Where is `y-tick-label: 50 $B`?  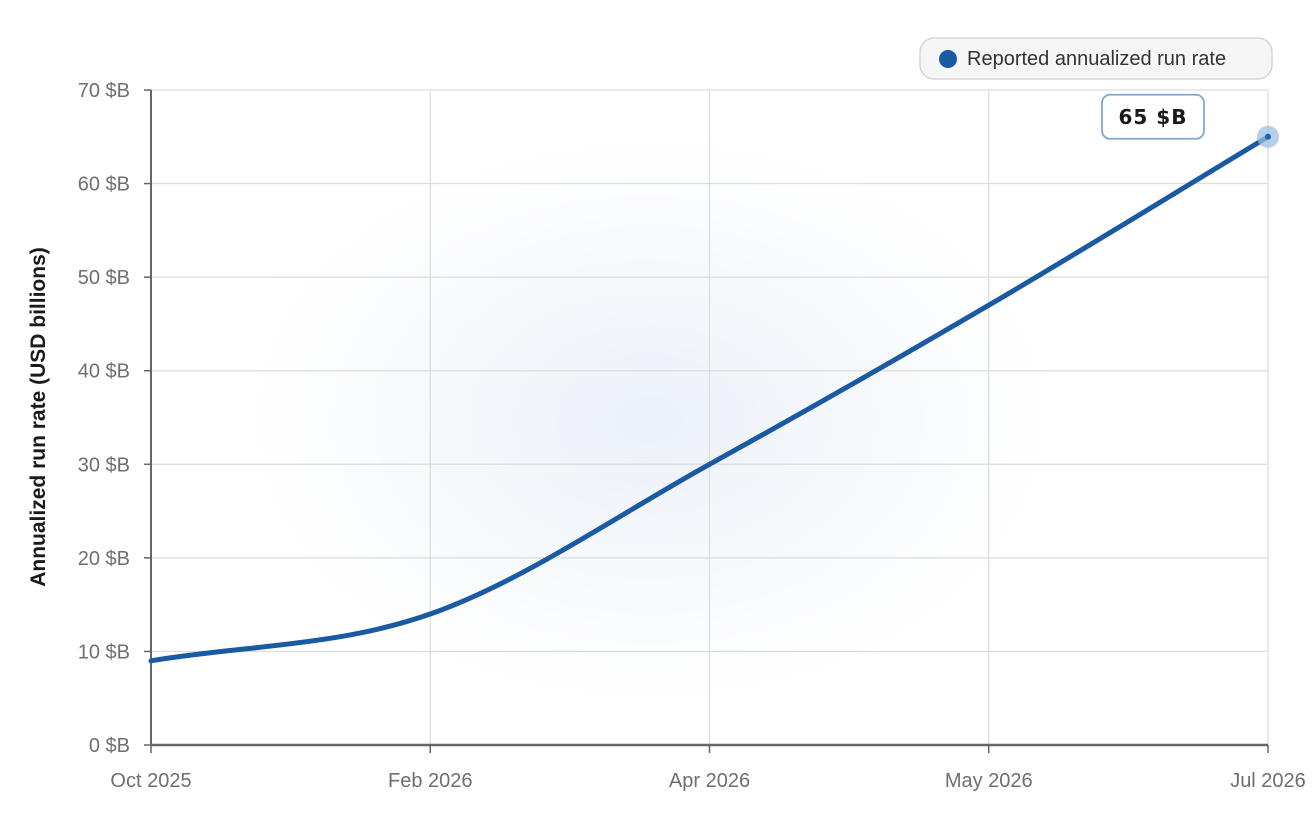
y-tick-label: 50 $B is located at coordinates (104, 278).